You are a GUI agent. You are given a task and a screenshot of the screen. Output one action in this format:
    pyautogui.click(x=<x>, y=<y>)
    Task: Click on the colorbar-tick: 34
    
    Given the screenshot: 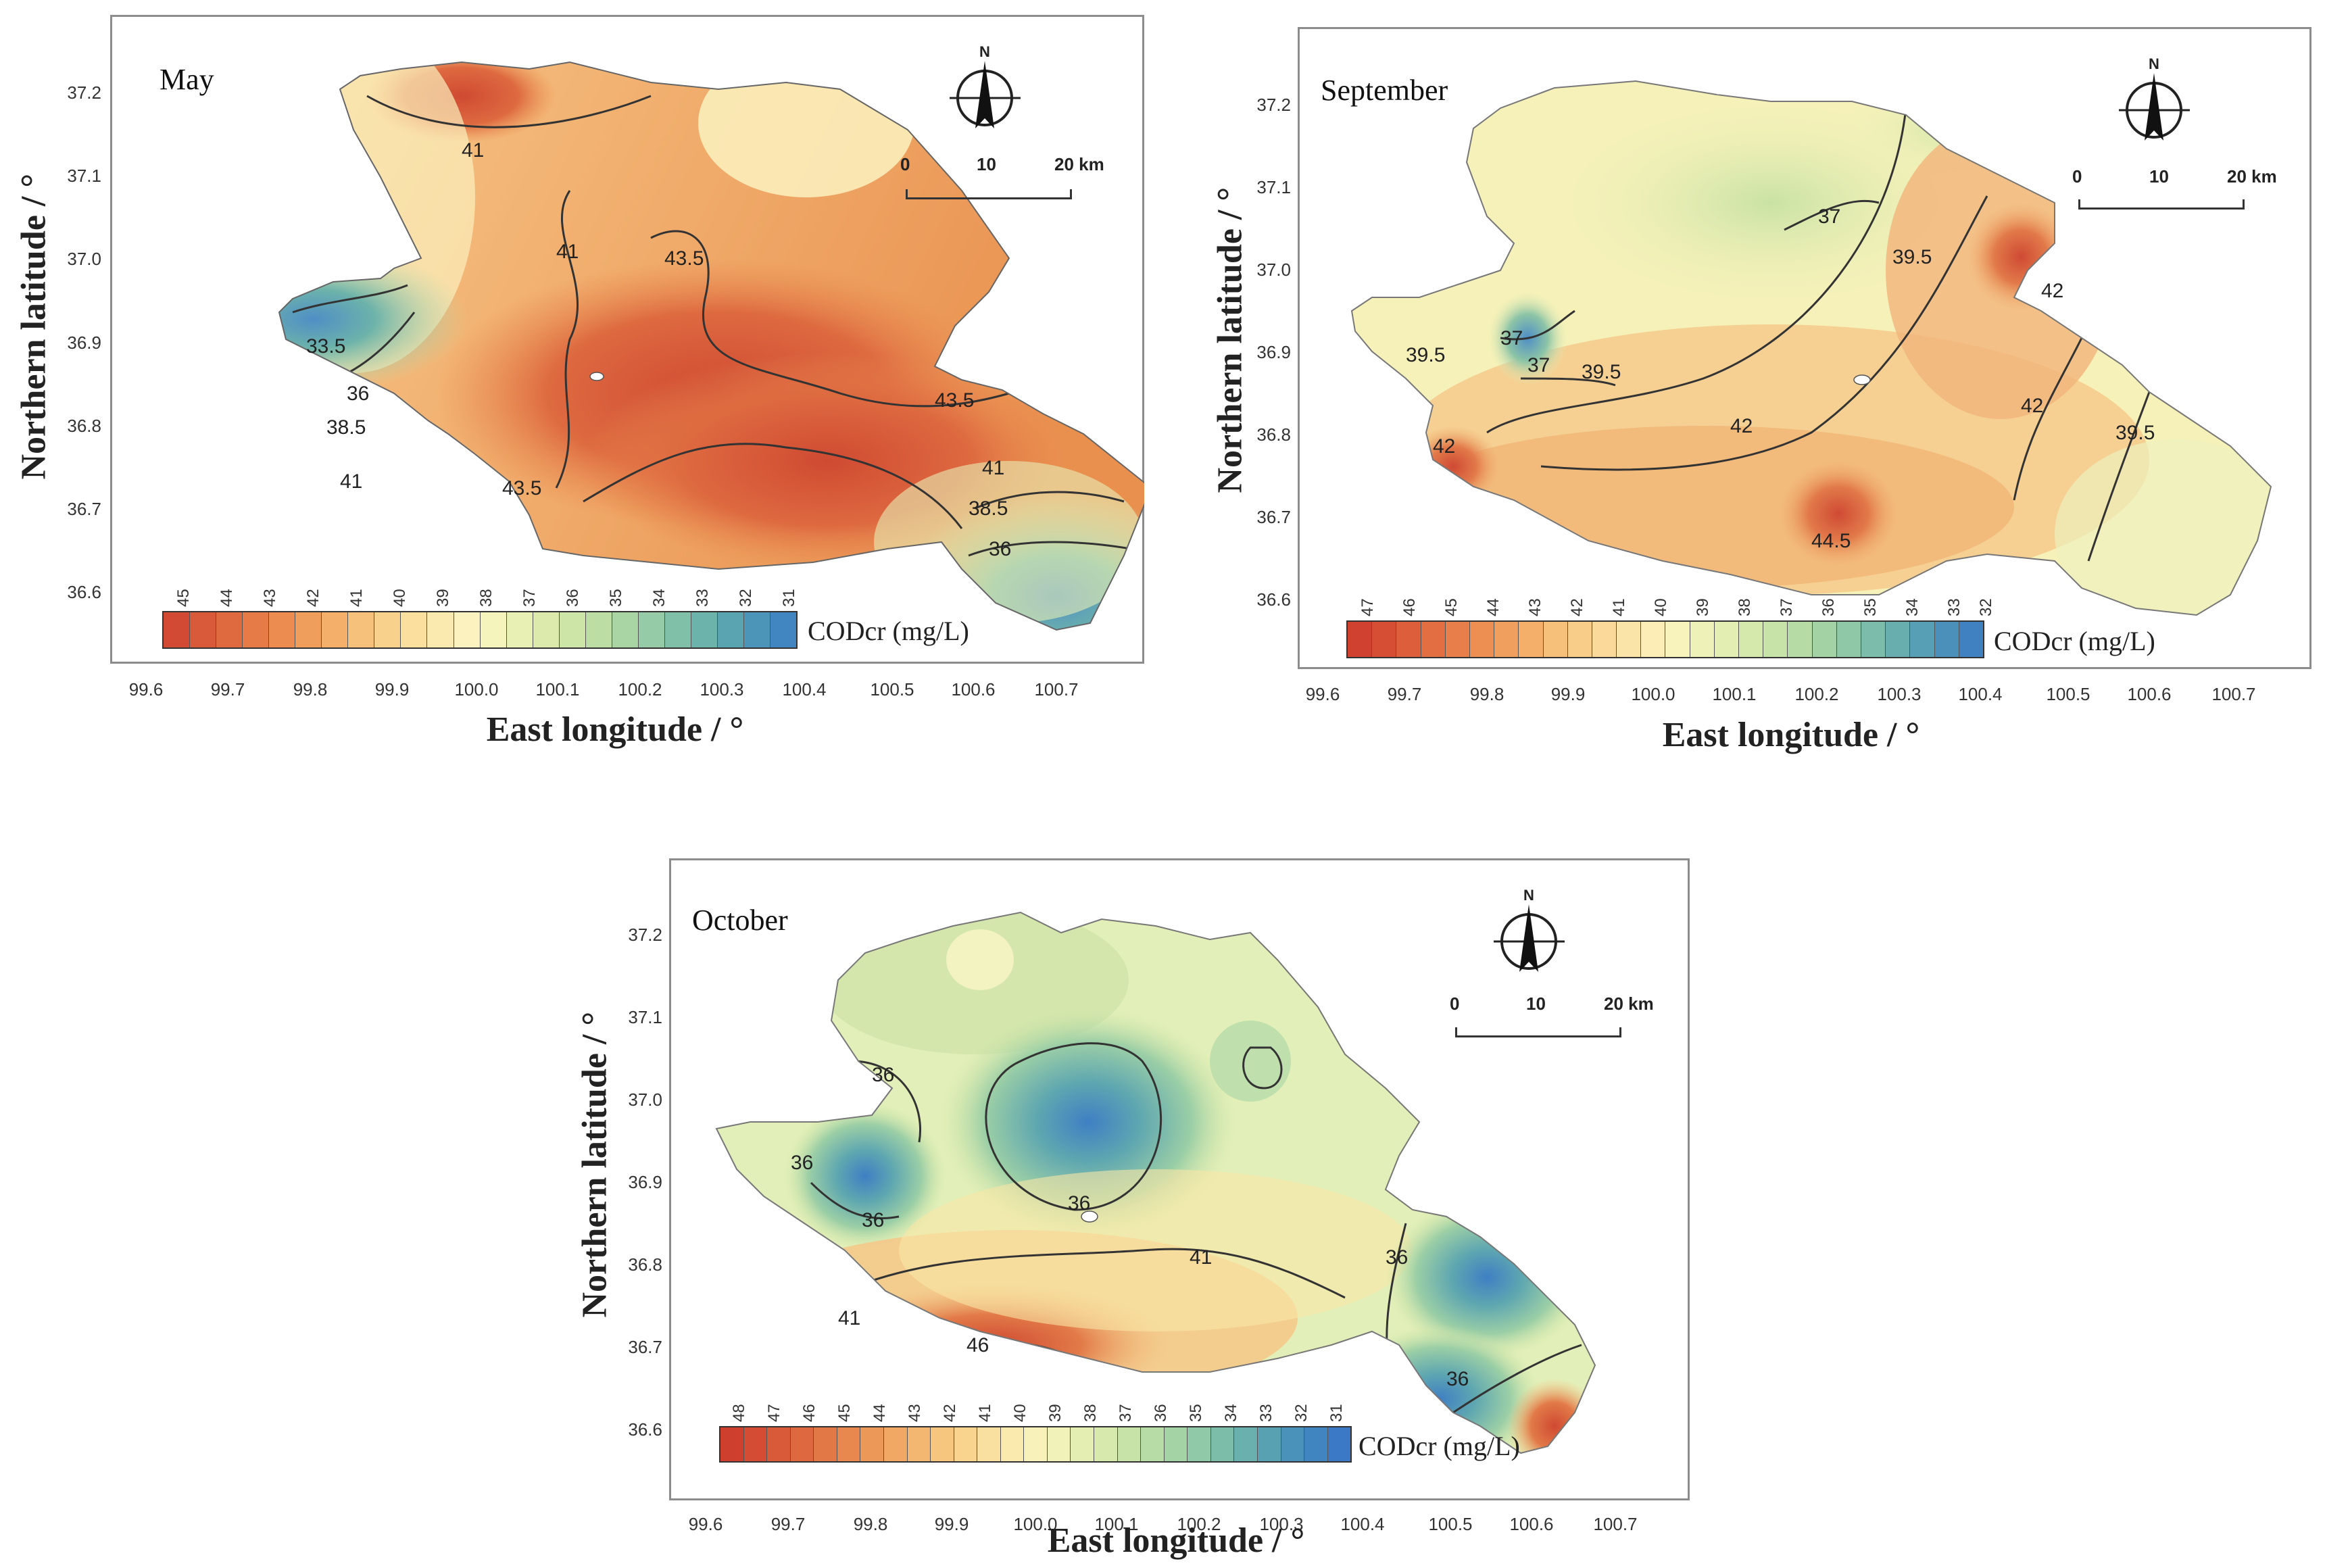 What is the action you would take?
    pyautogui.click(x=1912, y=607)
    